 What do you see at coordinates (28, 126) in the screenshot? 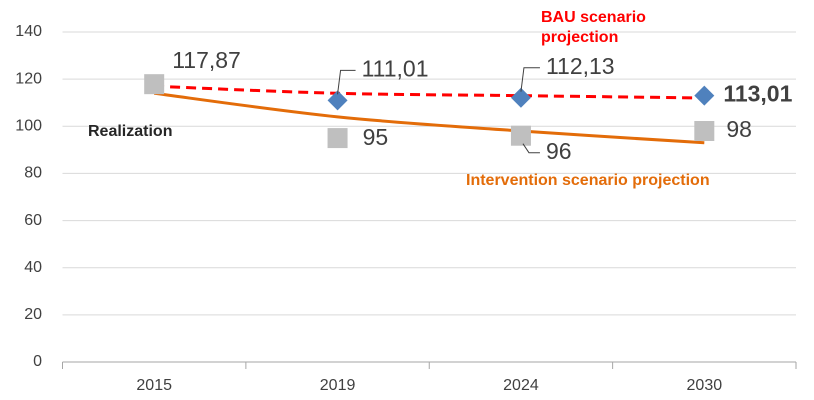
I see `y-tick-label: 100` at bounding box center [28, 126].